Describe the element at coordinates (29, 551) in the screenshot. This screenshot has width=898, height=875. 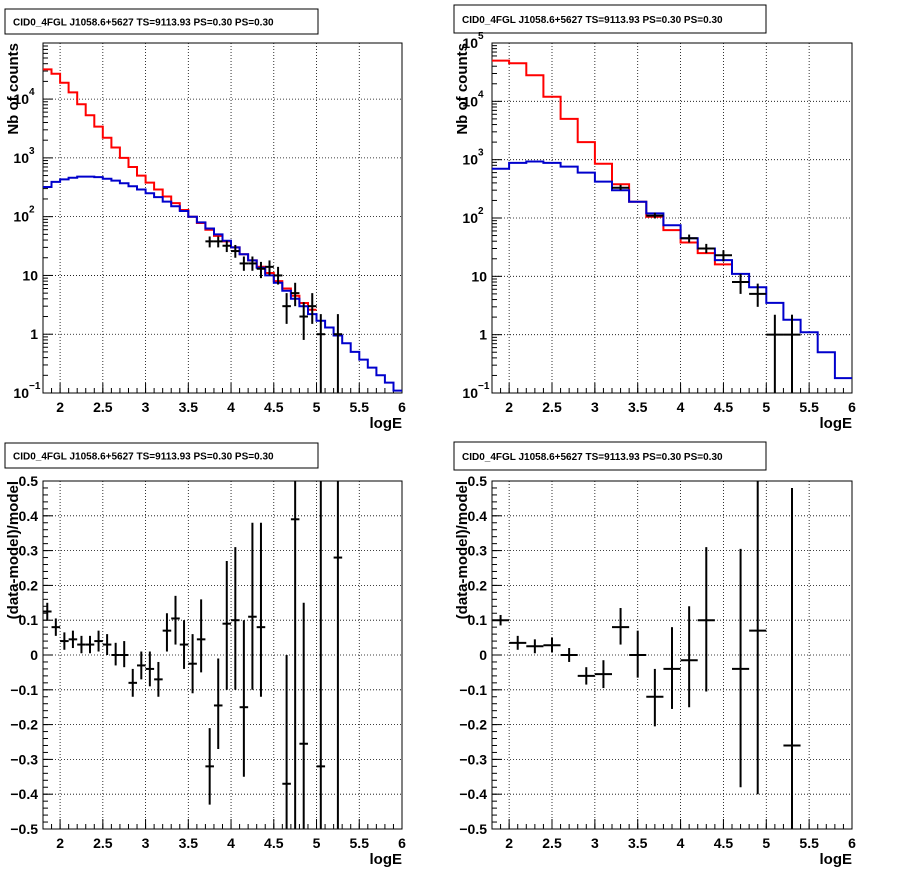
I see `y-tick-label: 0.3` at that location.